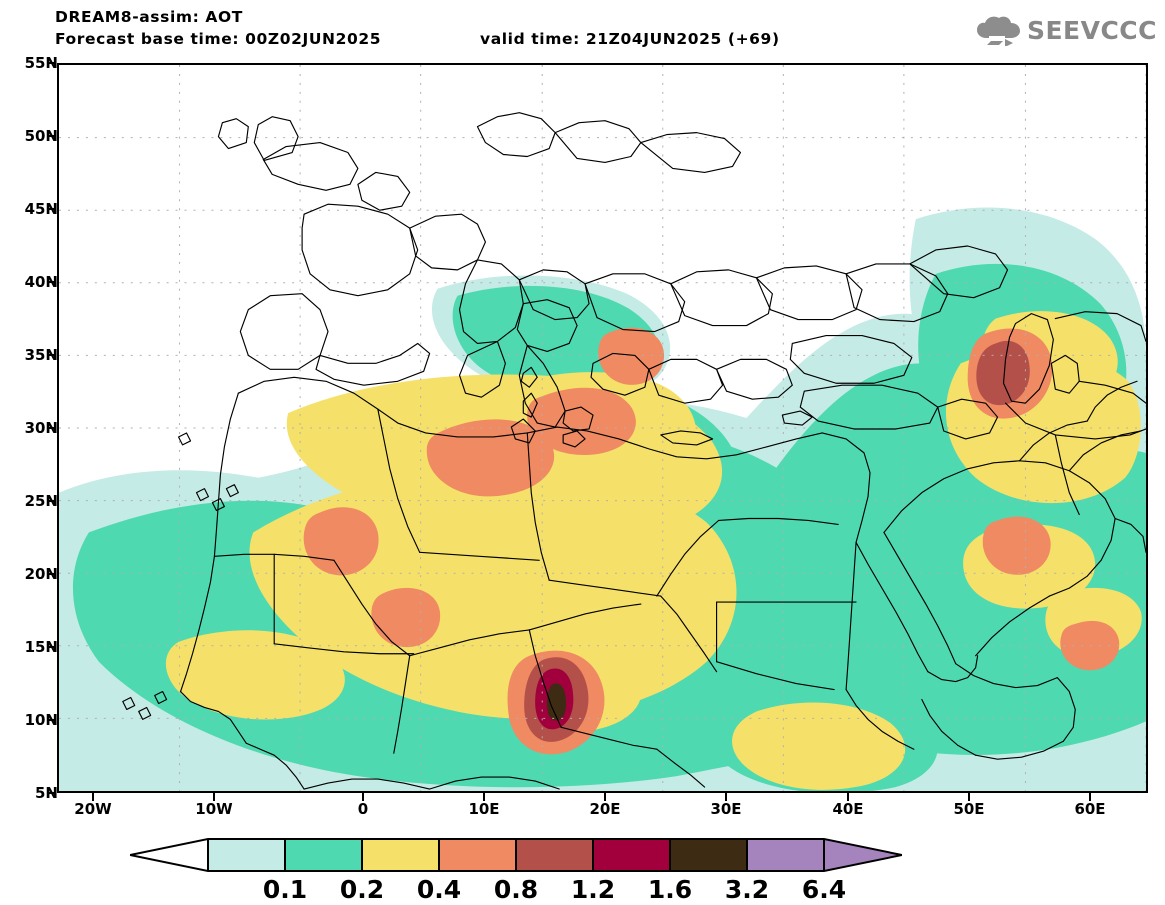 The image size is (1165, 905). I want to click on x-tick-label: 0, so click(363, 809).